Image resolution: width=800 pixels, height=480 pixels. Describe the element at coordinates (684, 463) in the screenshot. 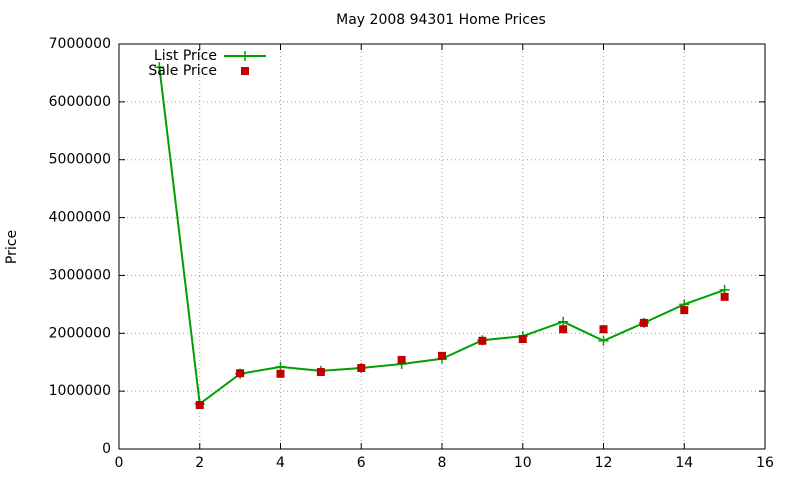

I see `x-tick-label: 14` at that location.